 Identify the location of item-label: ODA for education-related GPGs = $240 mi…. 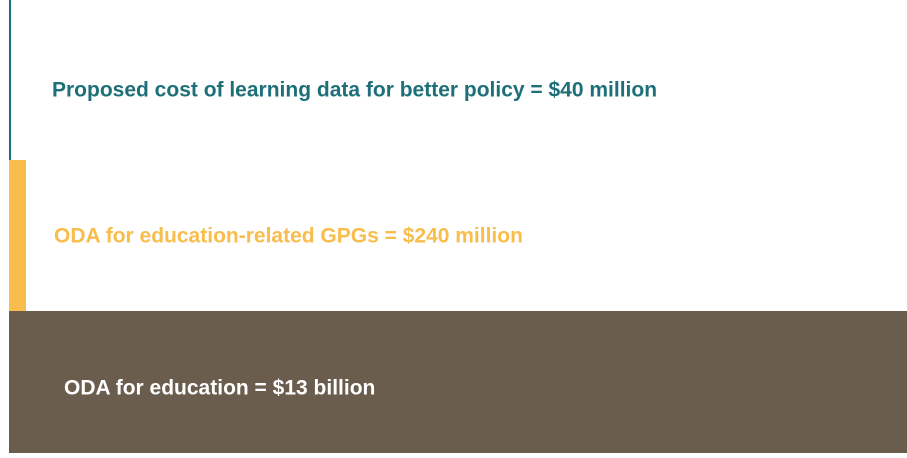
(288, 236).